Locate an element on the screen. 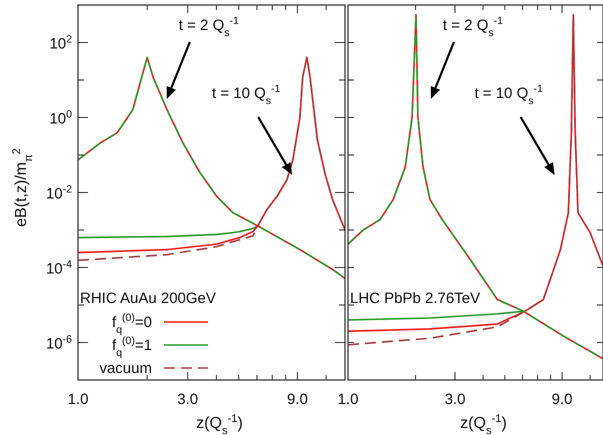  y-tick-label: 10$^{0}$ is located at coordinates (60, 118).